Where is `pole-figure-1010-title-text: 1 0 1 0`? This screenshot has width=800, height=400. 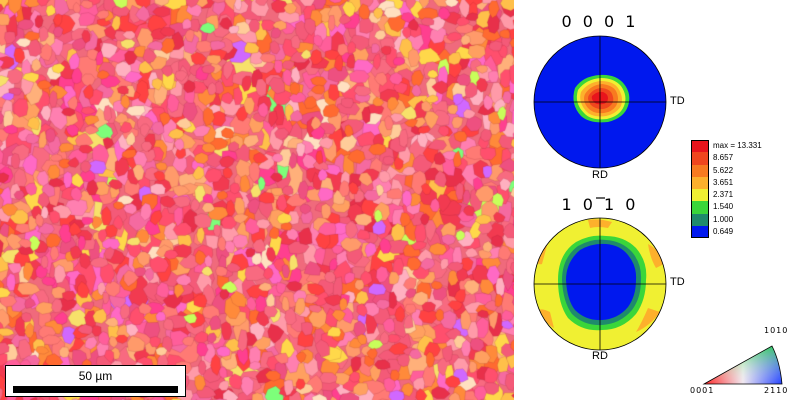
pole-figure-1010-title-text: 1 0 1 0 is located at coordinates (600, 204).